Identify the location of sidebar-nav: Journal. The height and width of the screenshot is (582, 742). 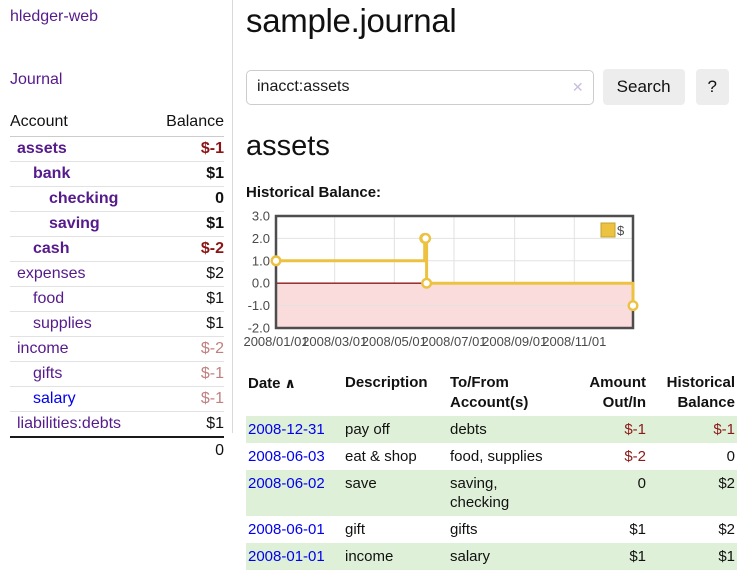
(117, 80).